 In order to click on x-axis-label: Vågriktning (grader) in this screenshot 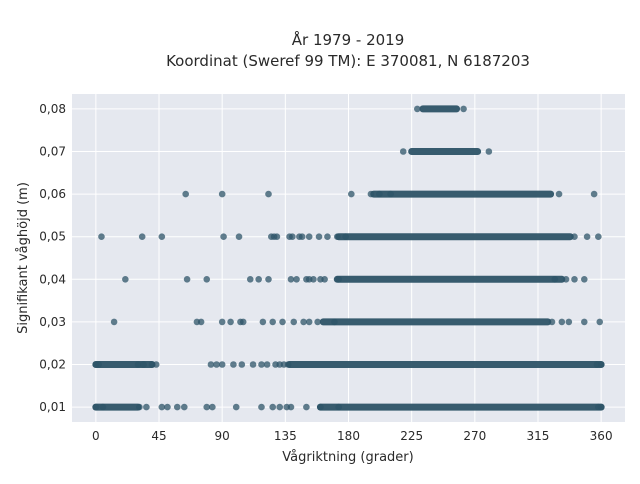, I will do `click(347, 457)`.